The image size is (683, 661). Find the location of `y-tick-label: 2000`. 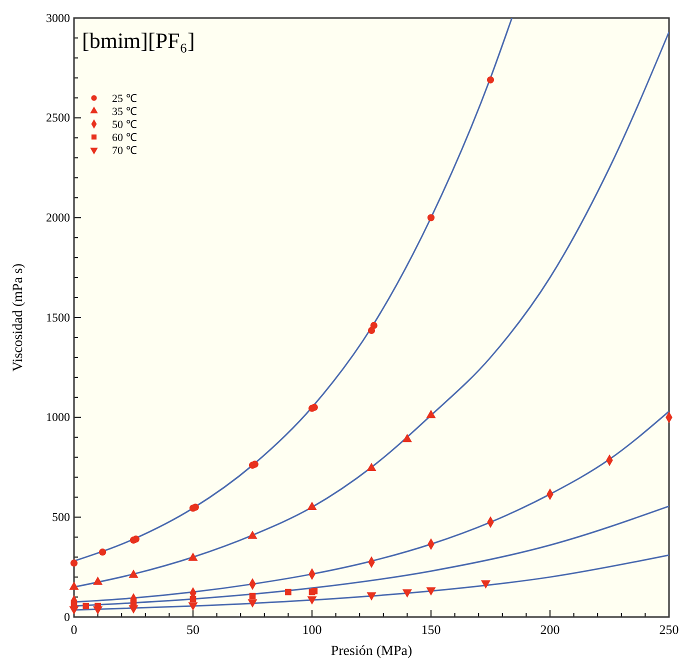

y-tick-label: 2000 is located at coordinates (58, 217).